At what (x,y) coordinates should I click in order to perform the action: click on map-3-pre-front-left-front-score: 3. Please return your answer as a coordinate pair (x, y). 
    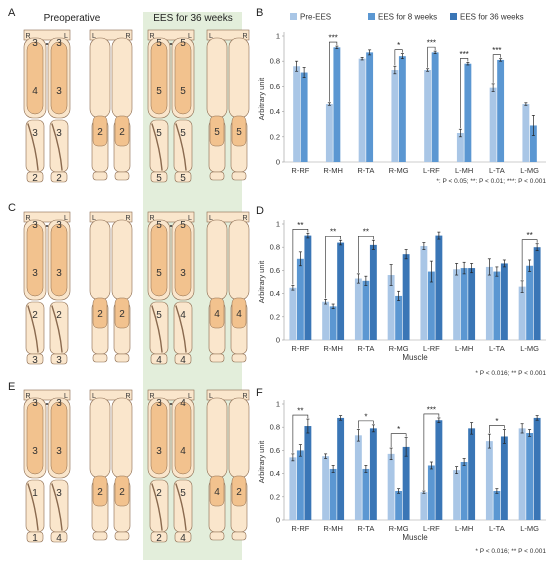
    Looking at the image, I should click on (59, 403).